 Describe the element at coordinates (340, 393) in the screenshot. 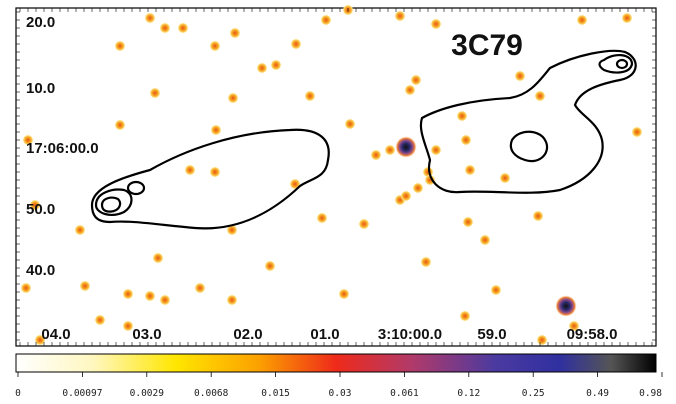

I see `colorbar-label: 0.03` at that location.